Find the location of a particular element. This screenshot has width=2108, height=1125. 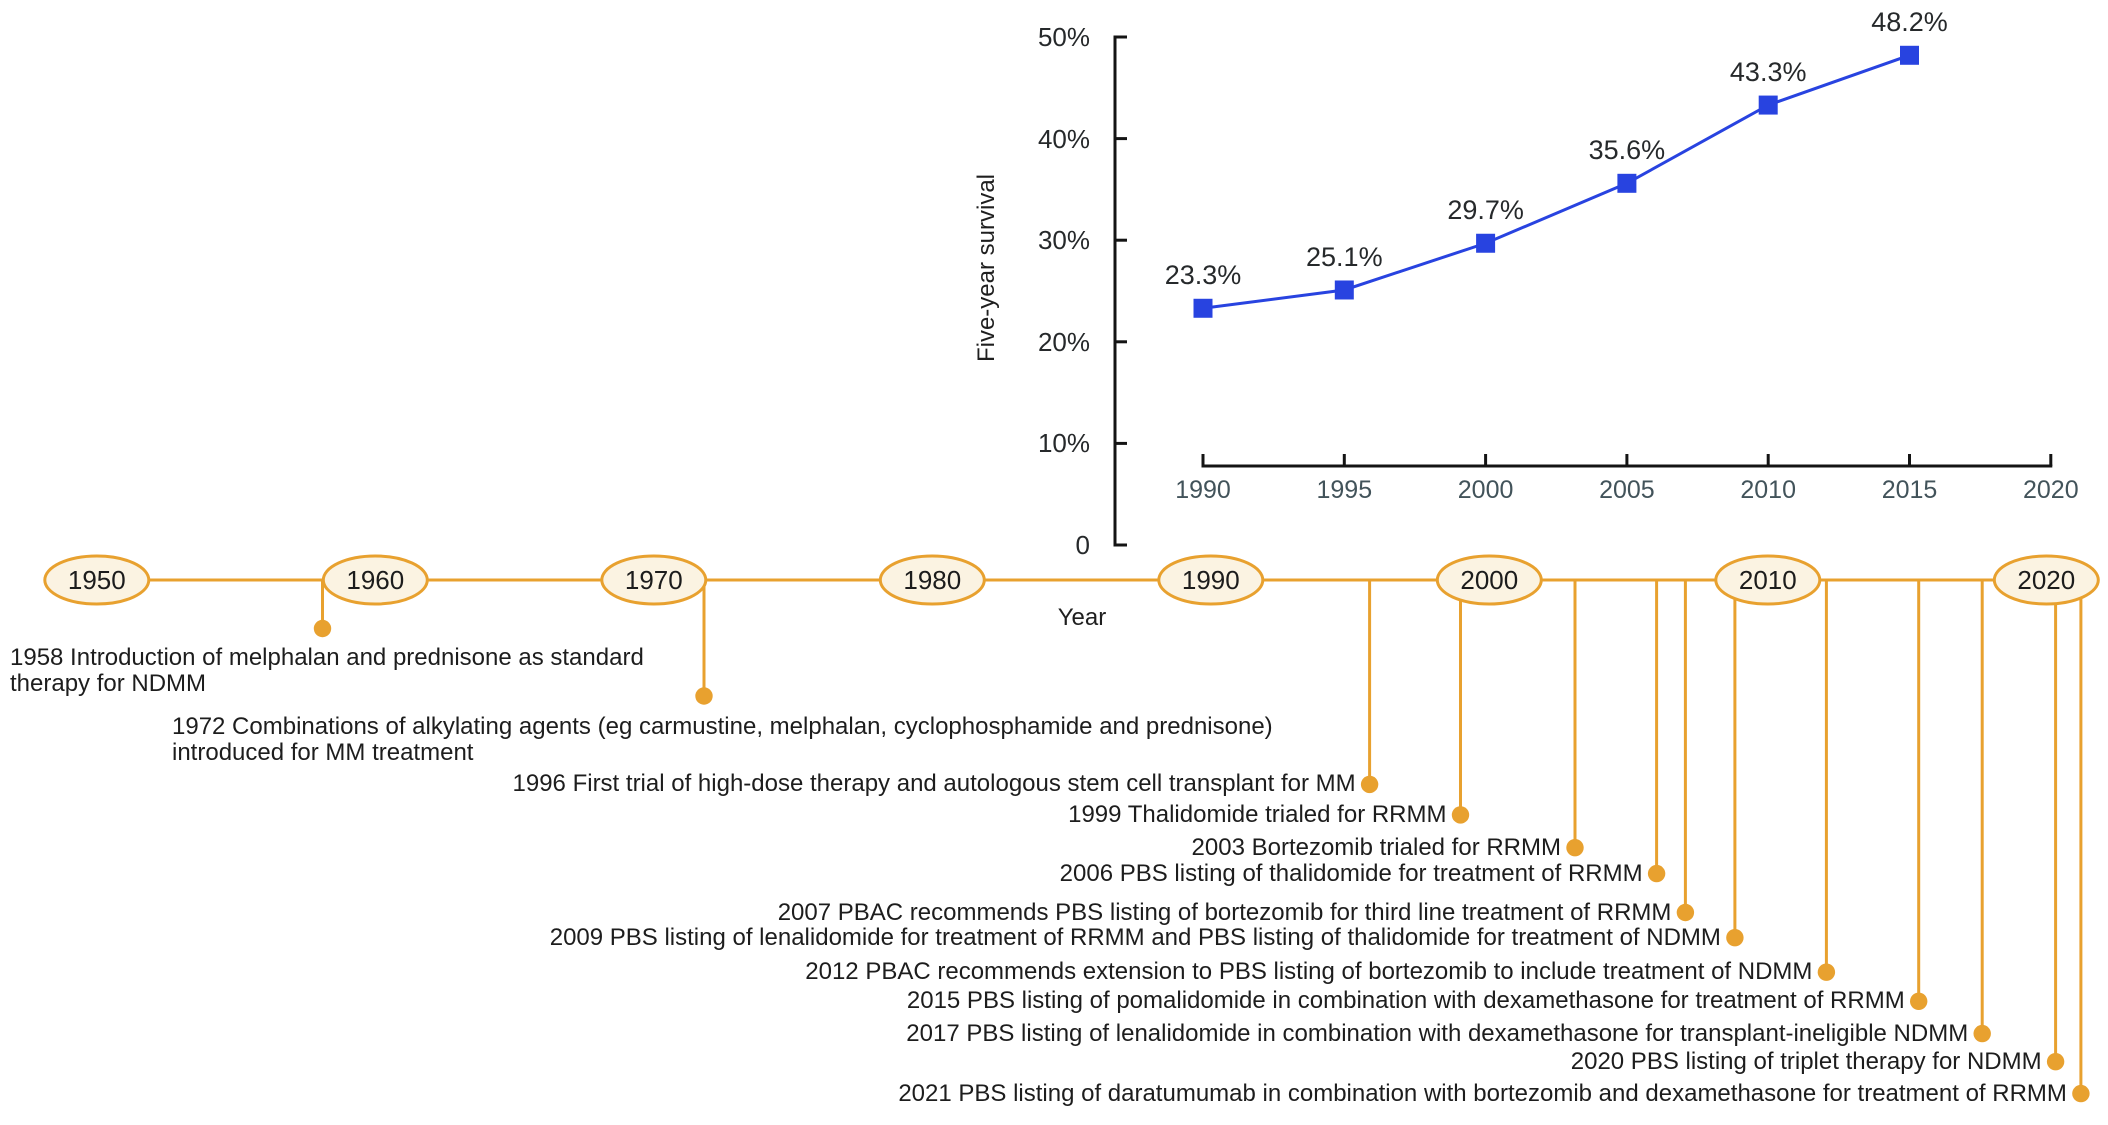

survival-series-line is located at coordinates (1556, 181).